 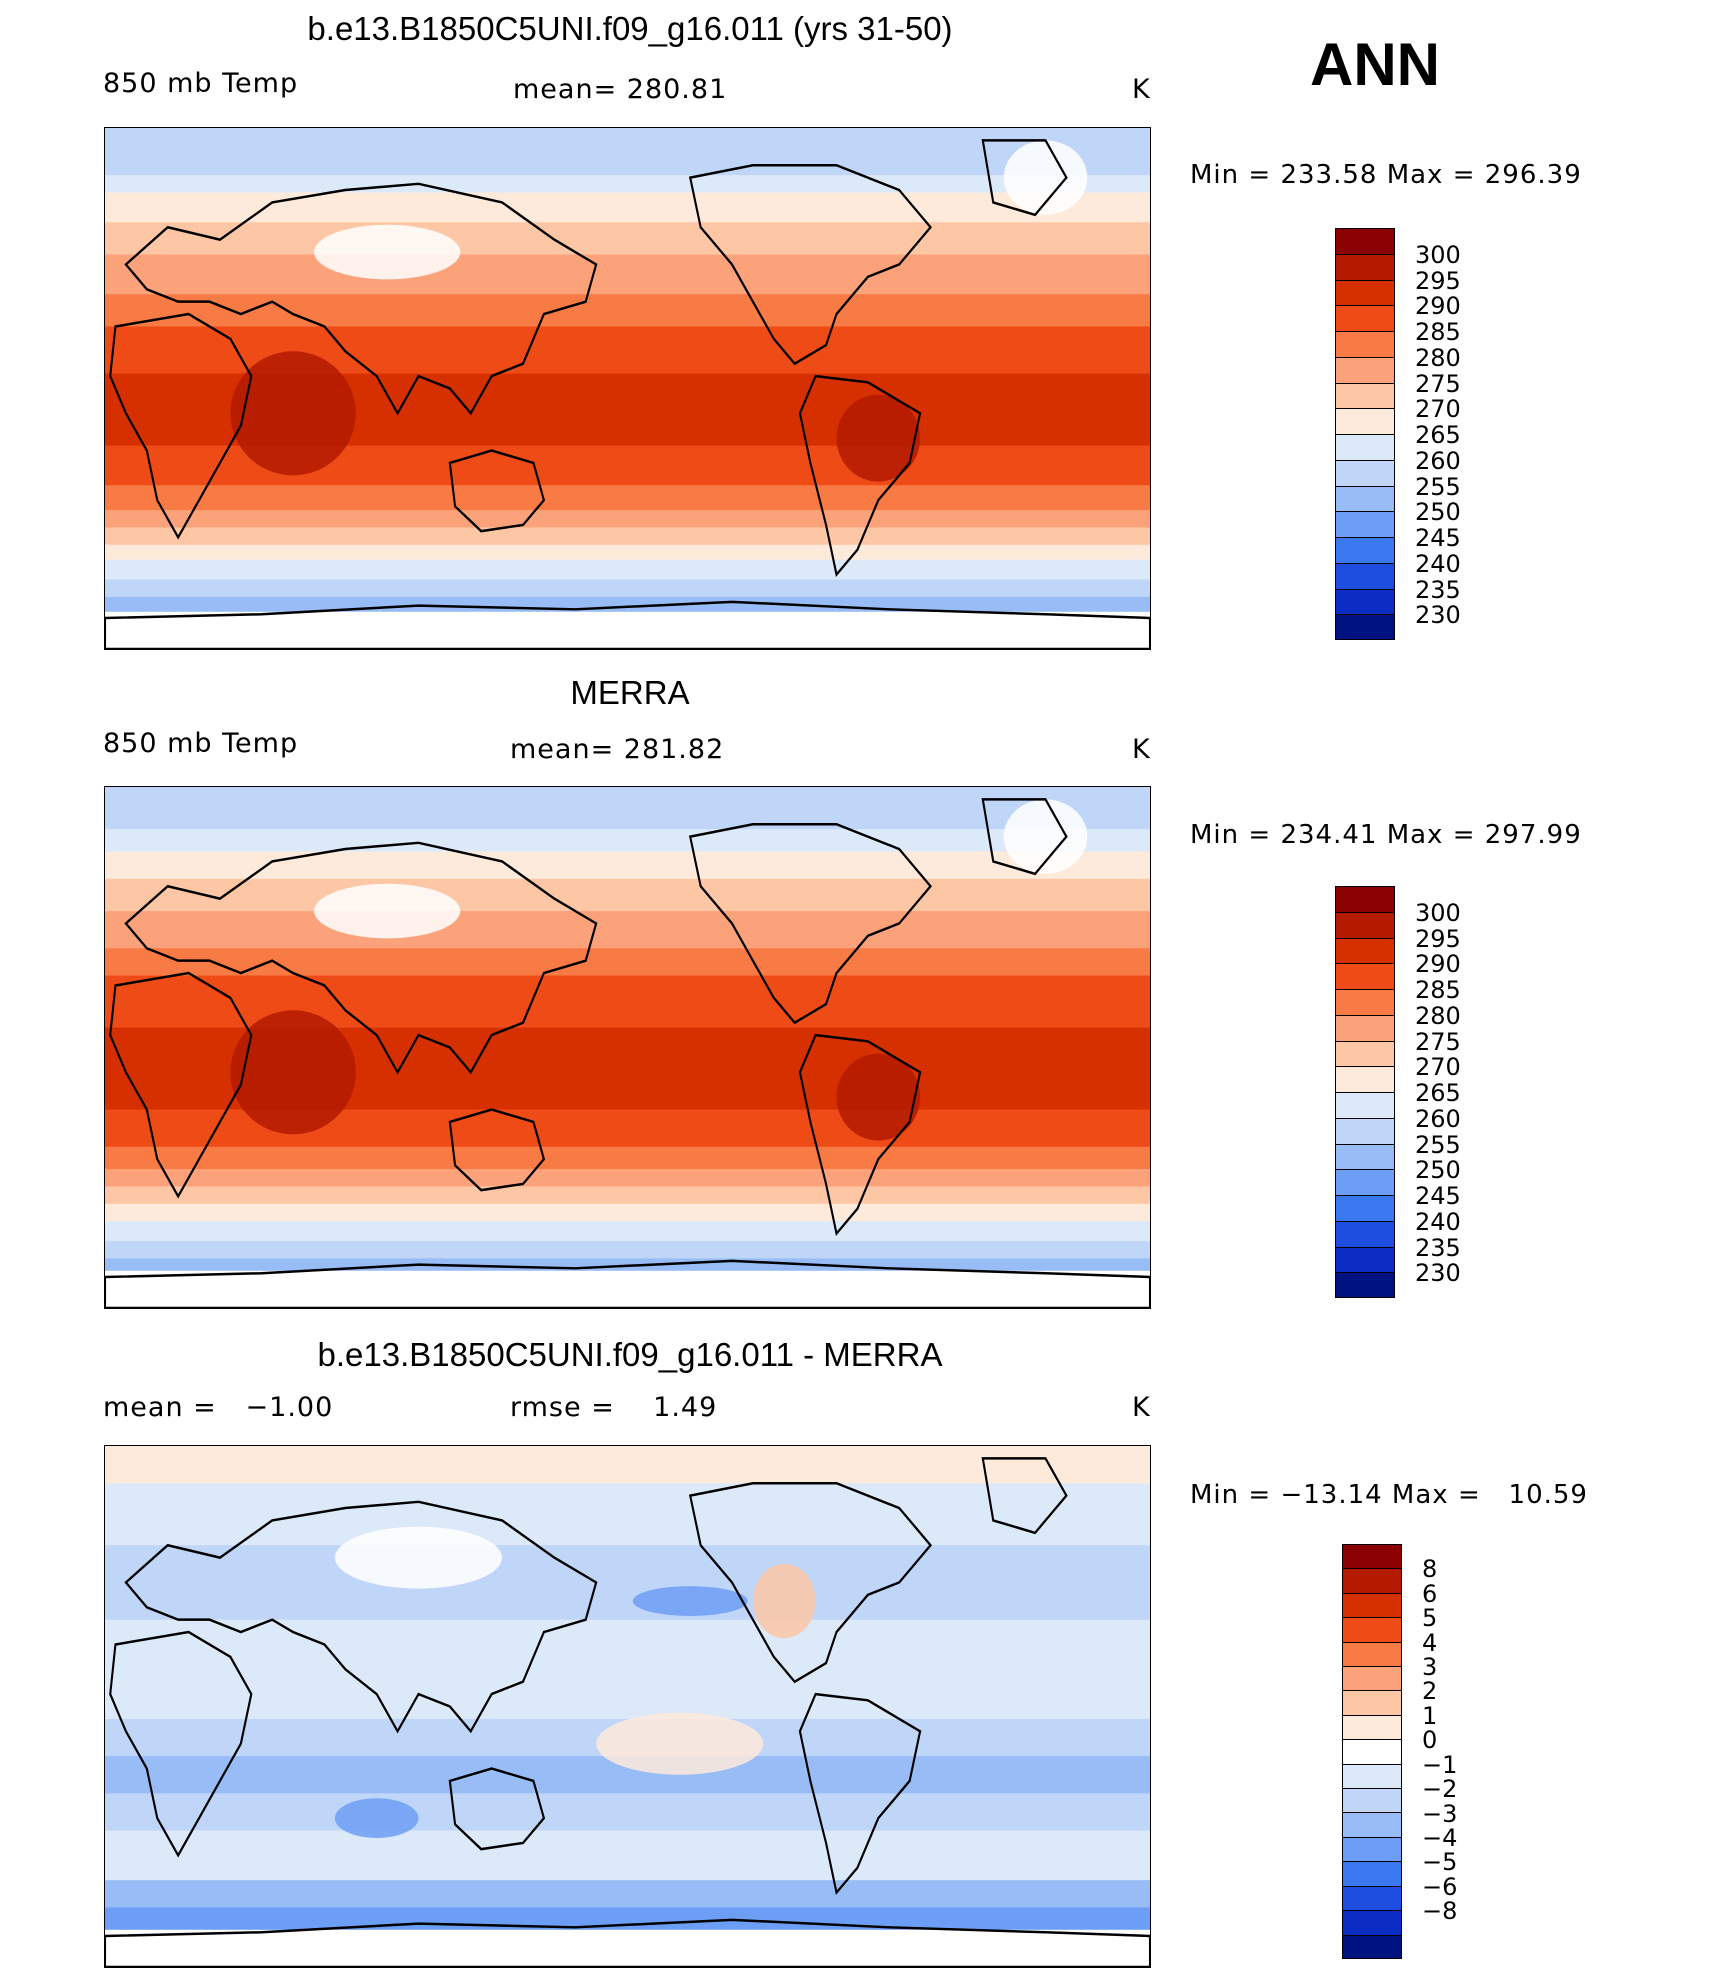 I want to click on colorbar-label: 250, so click(x=1438, y=512).